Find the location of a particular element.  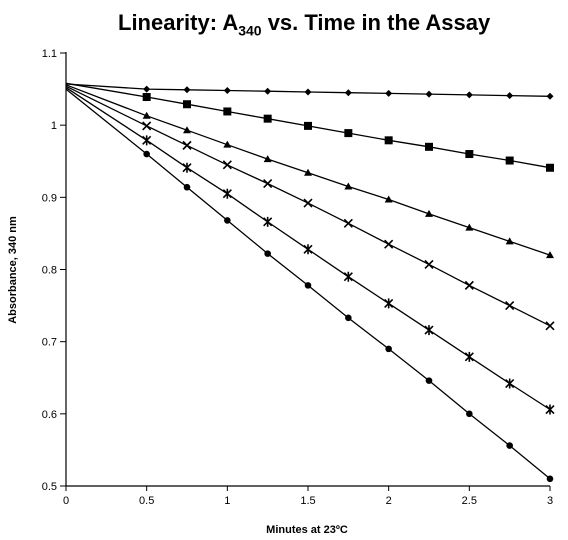

y-tick-label: 0.5 is located at coordinates (49, 487).